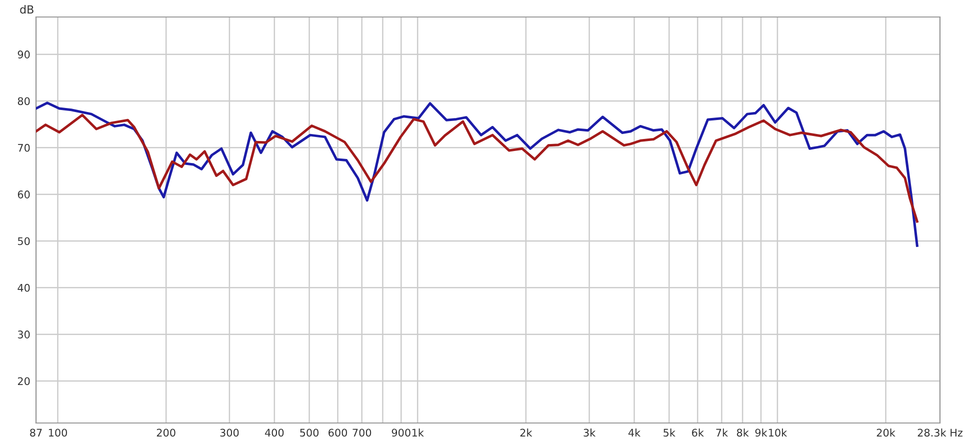  What do you see at coordinates (362, 432) in the screenshot?
I see `x-tick-label: 700` at bounding box center [362, 432].